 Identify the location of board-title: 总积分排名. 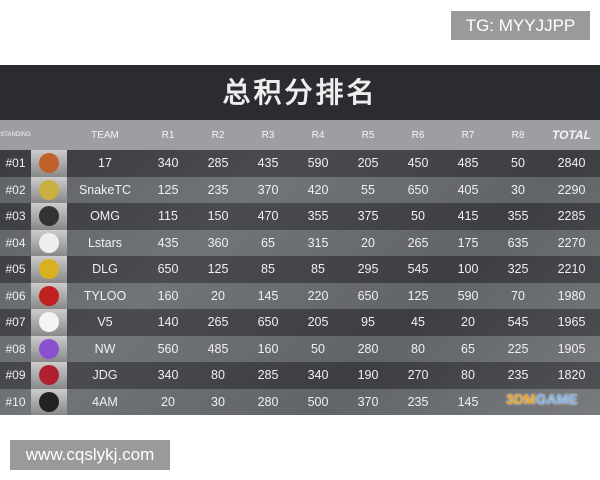
(300, 92).